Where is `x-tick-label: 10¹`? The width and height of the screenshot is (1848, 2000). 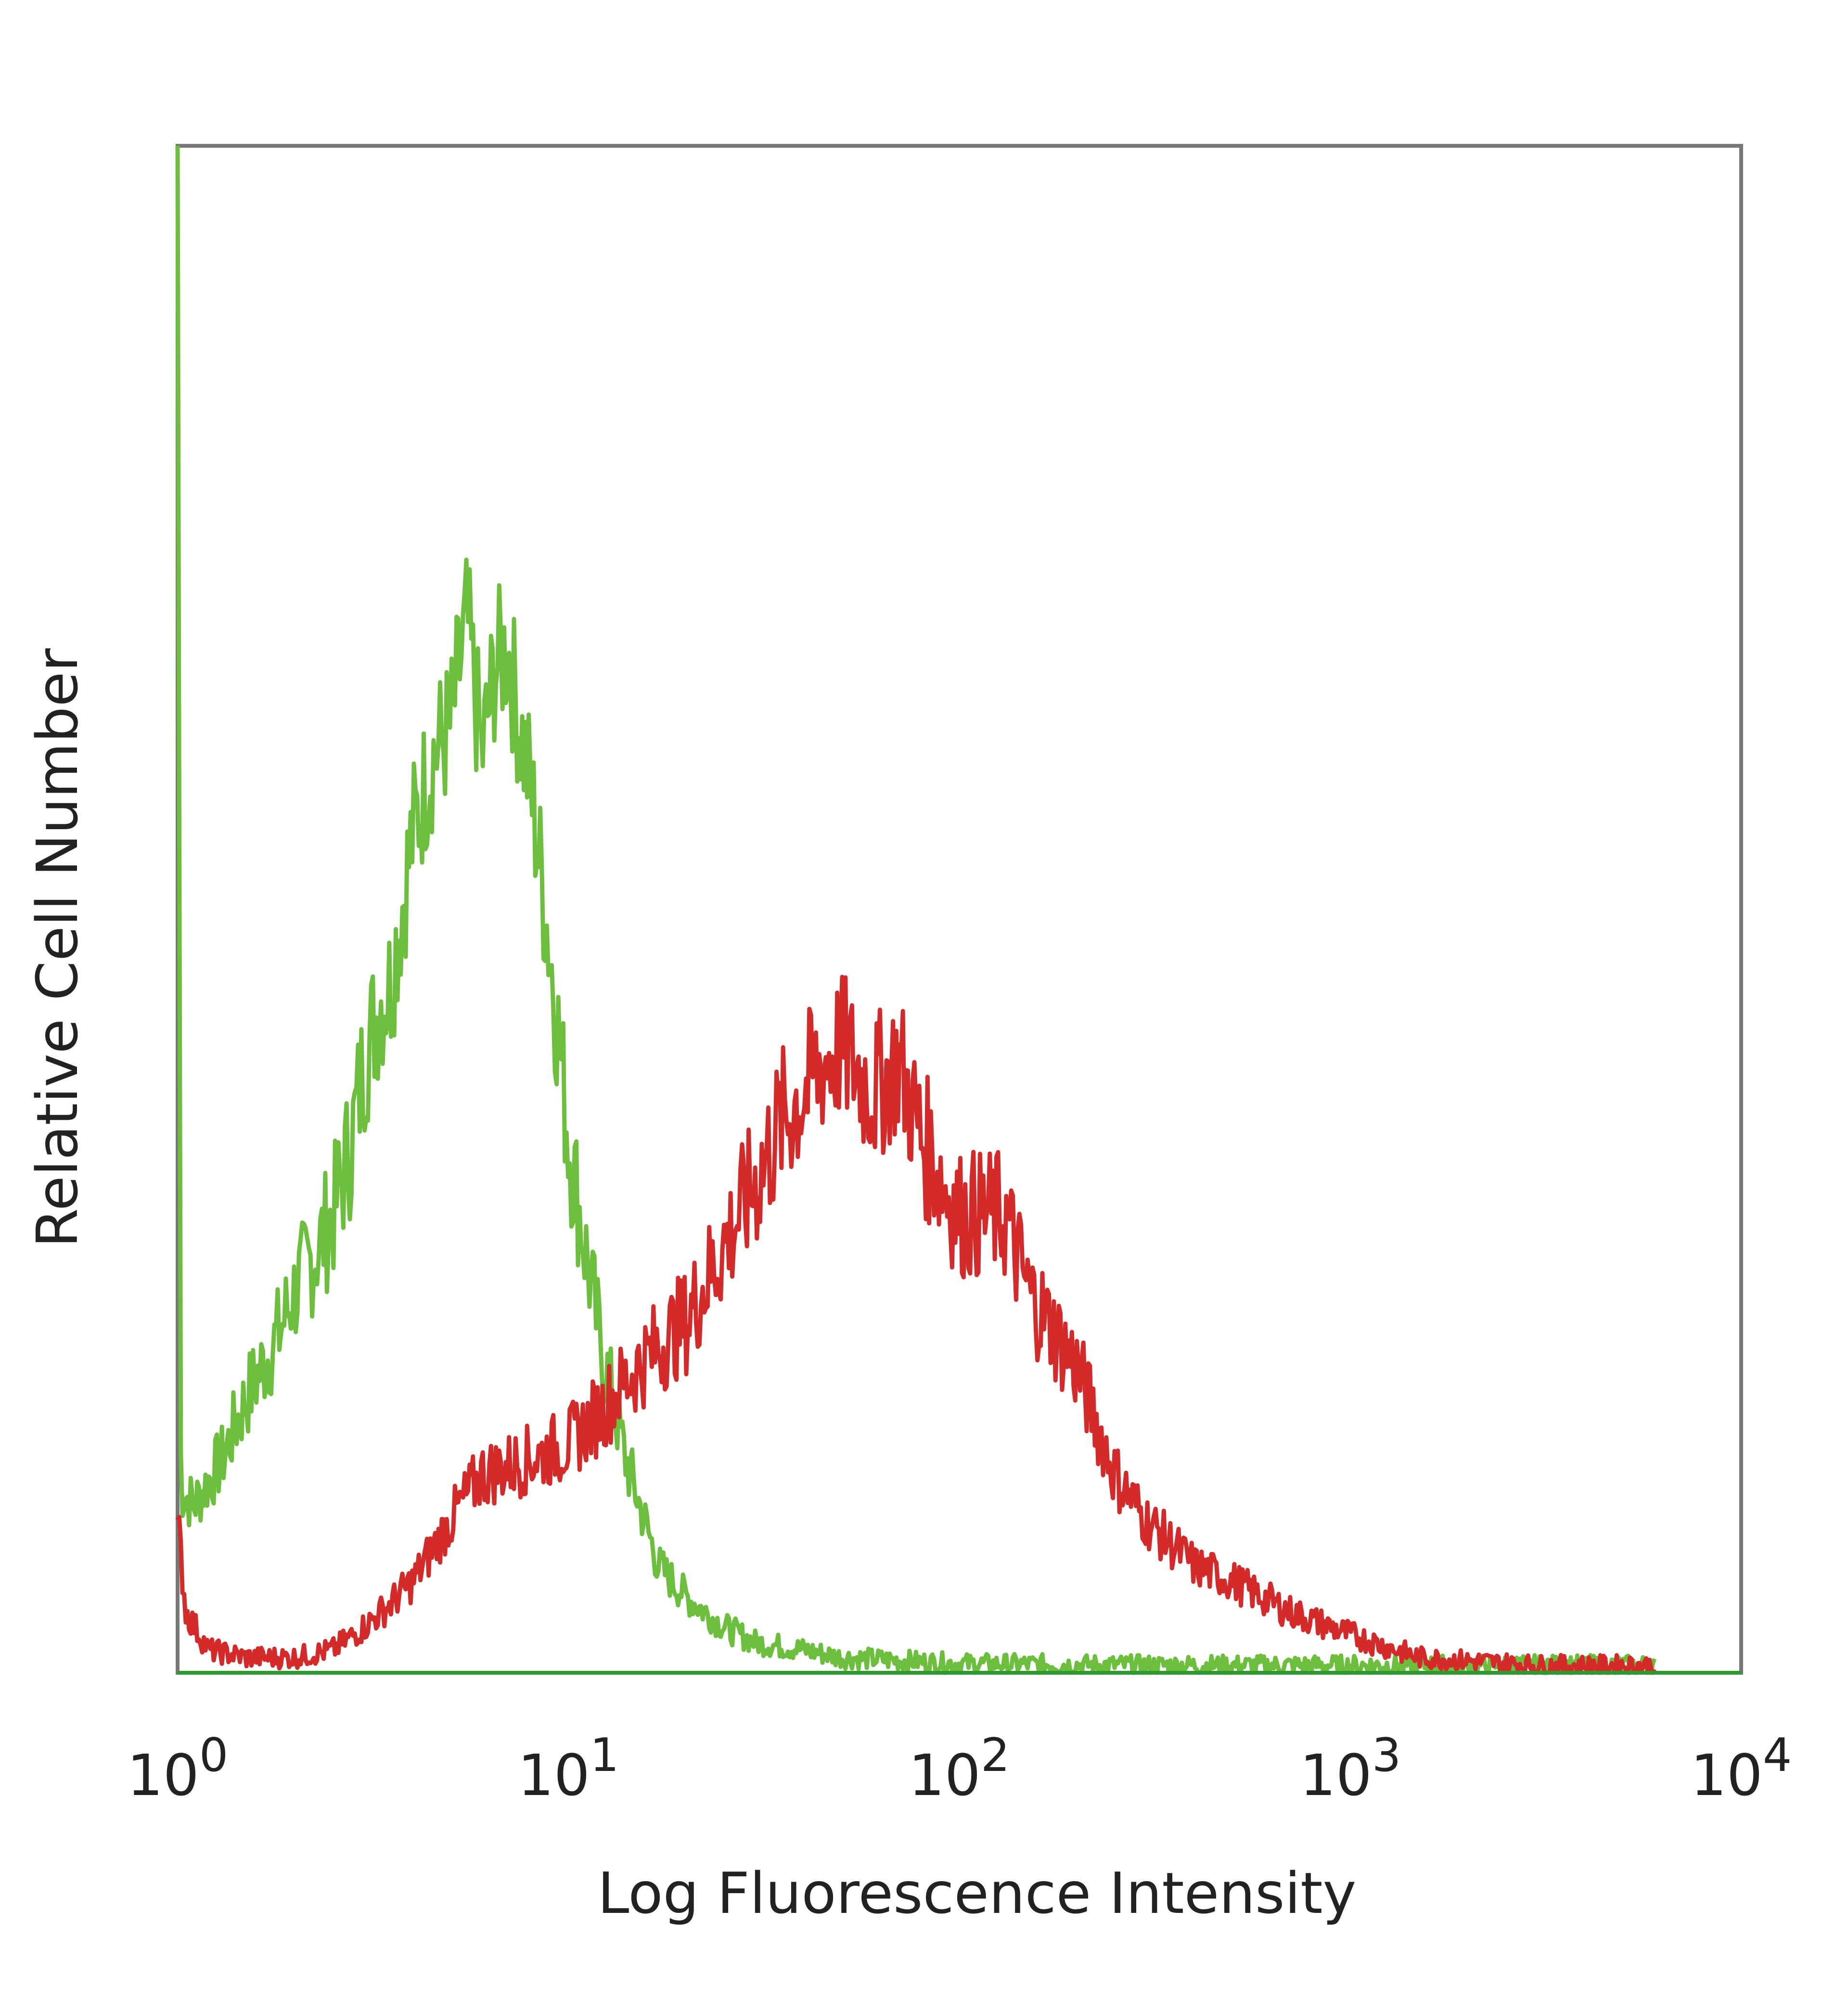
x-tick-label: 10¹ is located at coordinates (568, 1768).